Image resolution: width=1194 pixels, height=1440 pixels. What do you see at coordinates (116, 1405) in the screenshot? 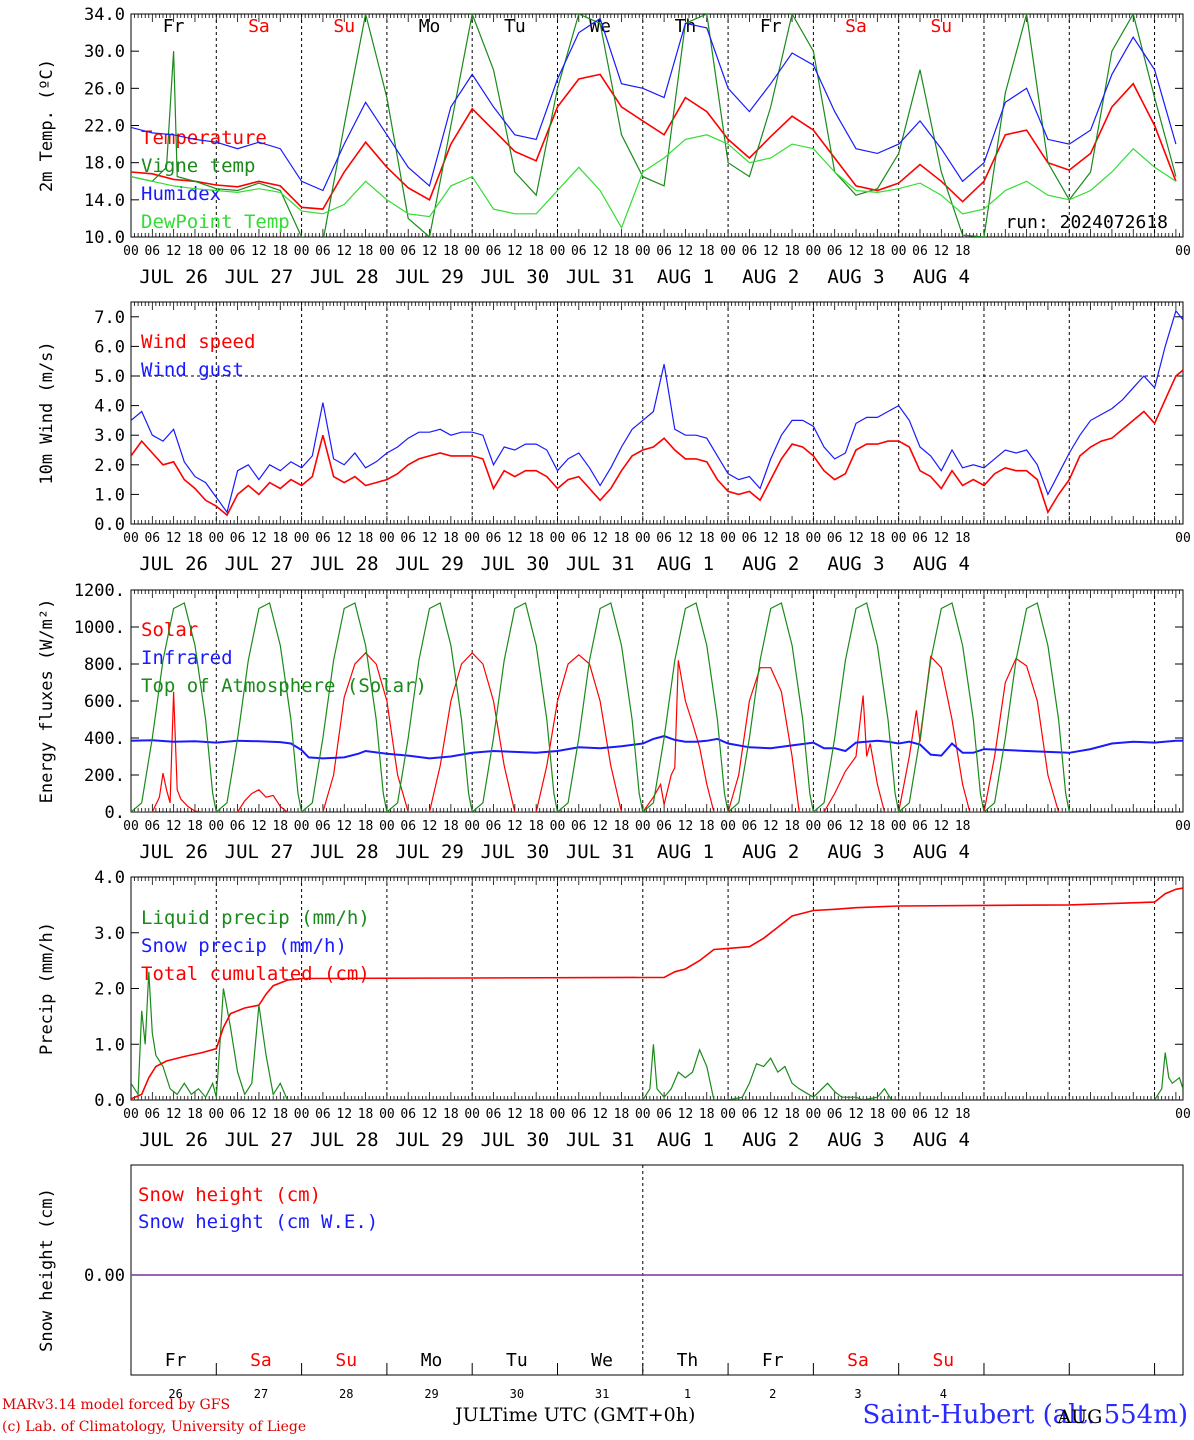
I see `footer-model-credit: MARv3.14 model forced by GFS` at bounding box center [116, 1405].